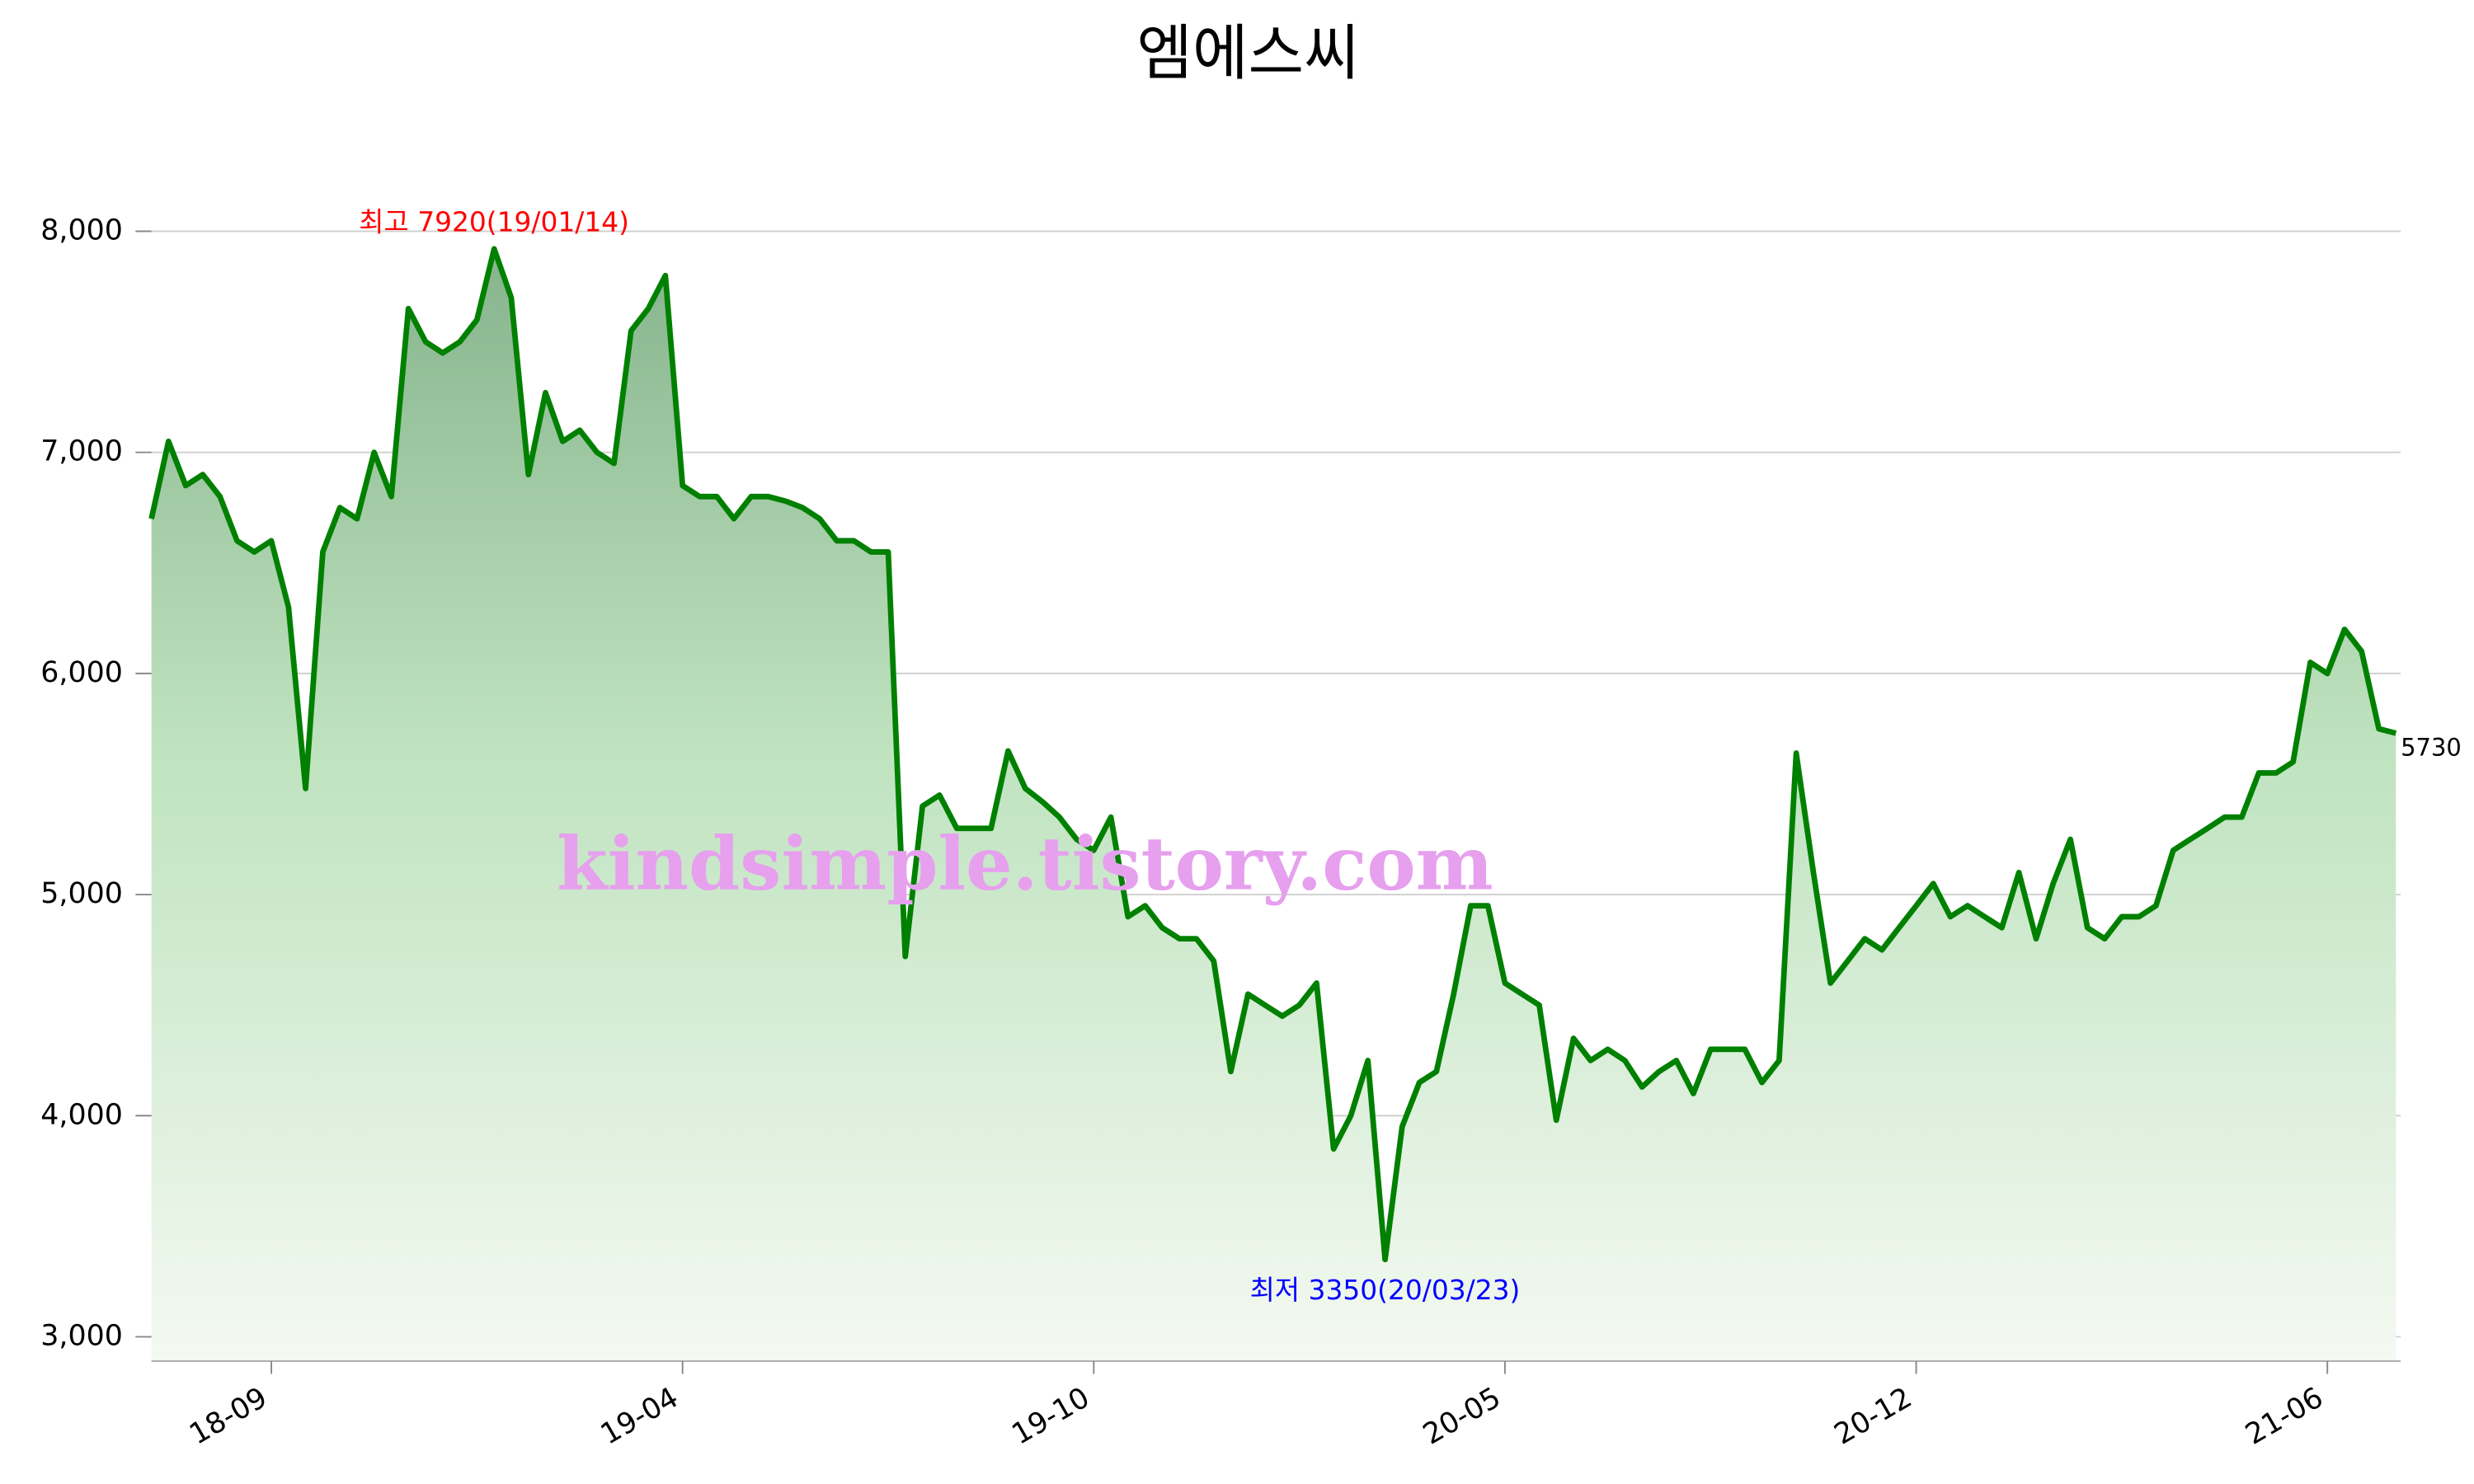 The height and width of the screenshot is (1484, 2474). What do you see at coordinates (228, 1416) in the screenshot?
I see `x-tick-label: 18-09` at bounding box center [228, 1416].